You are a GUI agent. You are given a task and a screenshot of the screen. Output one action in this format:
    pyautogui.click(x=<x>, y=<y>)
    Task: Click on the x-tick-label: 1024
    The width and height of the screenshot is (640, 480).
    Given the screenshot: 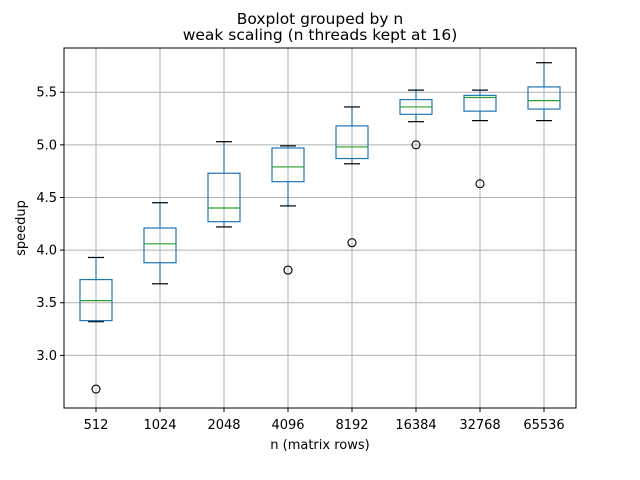 What is the action you would take?
    pyautogui.click(x=159, y=425)
    